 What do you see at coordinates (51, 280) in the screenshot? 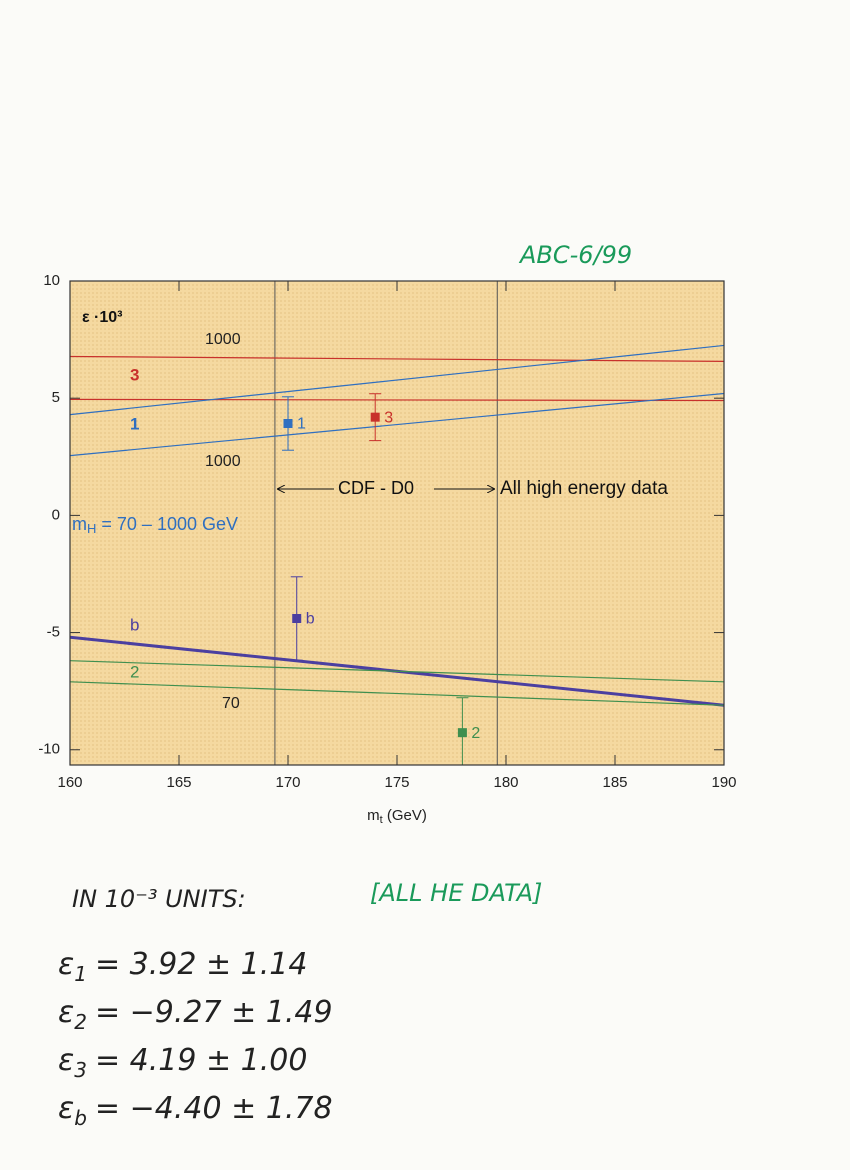
I see `y-tick-label: 10` at bounding box center [51, 280].